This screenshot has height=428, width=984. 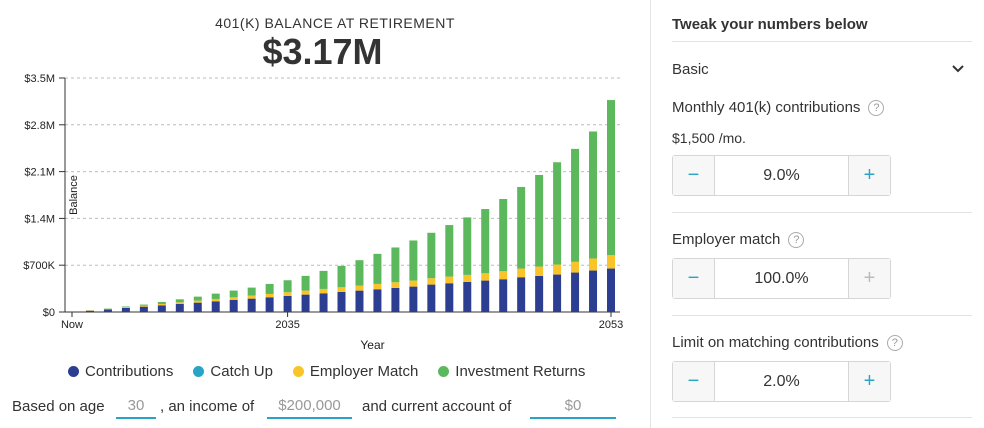 I want to click on section-basic-label: Basic, so click(x=690, y=69).